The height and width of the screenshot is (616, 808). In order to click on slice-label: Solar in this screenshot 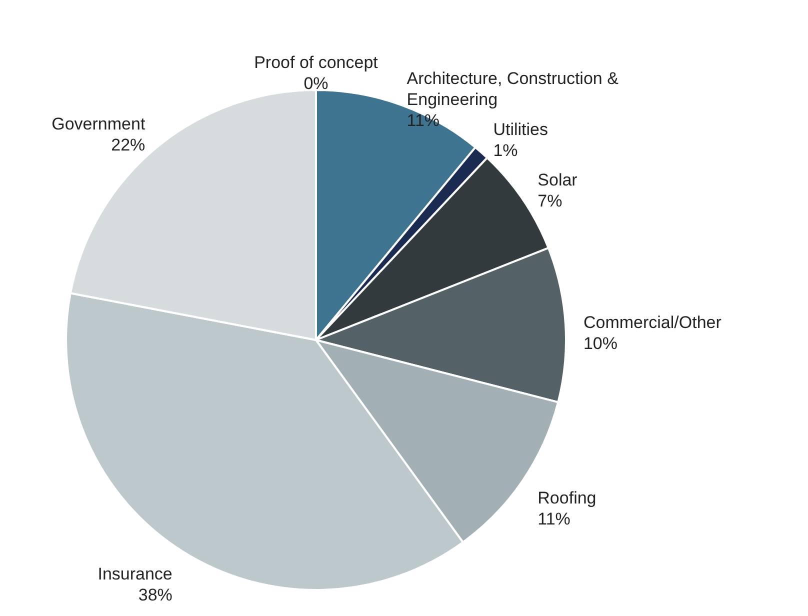, I will do `click(558, 180)`.